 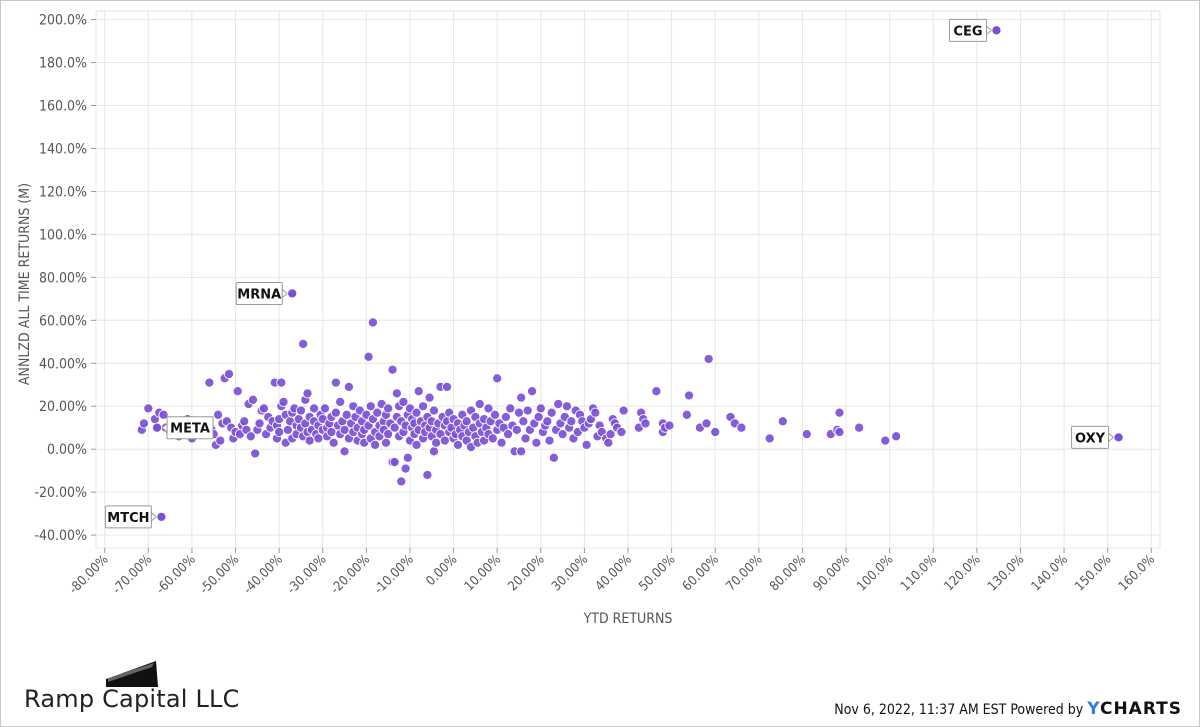 I want to click on data-points, so click(x=519, y=402).